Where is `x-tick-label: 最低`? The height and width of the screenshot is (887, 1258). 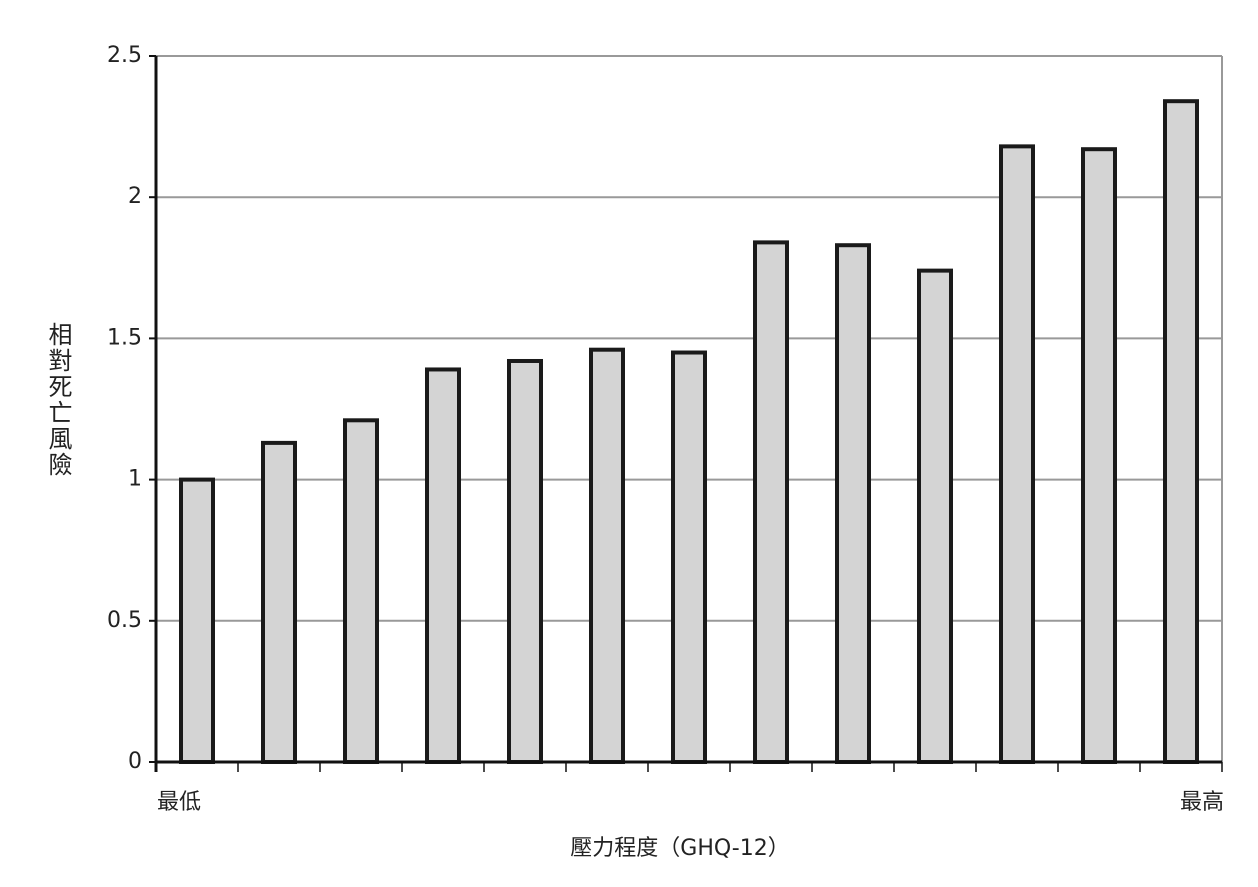 x-tick-label: 最低 is located at coordinates (179, 802).